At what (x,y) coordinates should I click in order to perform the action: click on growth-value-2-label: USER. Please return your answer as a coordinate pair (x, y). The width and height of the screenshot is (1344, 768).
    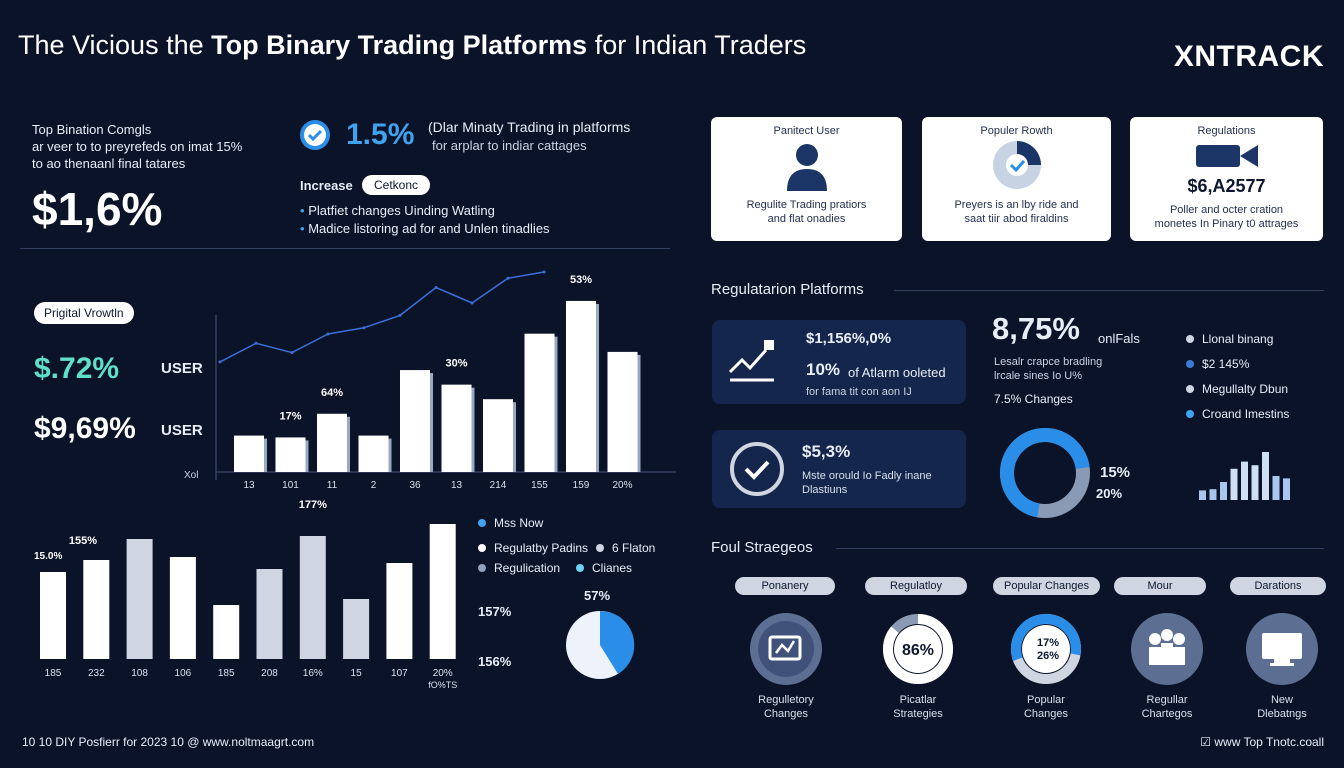
    Looking at the image, I should click on (182, 430).